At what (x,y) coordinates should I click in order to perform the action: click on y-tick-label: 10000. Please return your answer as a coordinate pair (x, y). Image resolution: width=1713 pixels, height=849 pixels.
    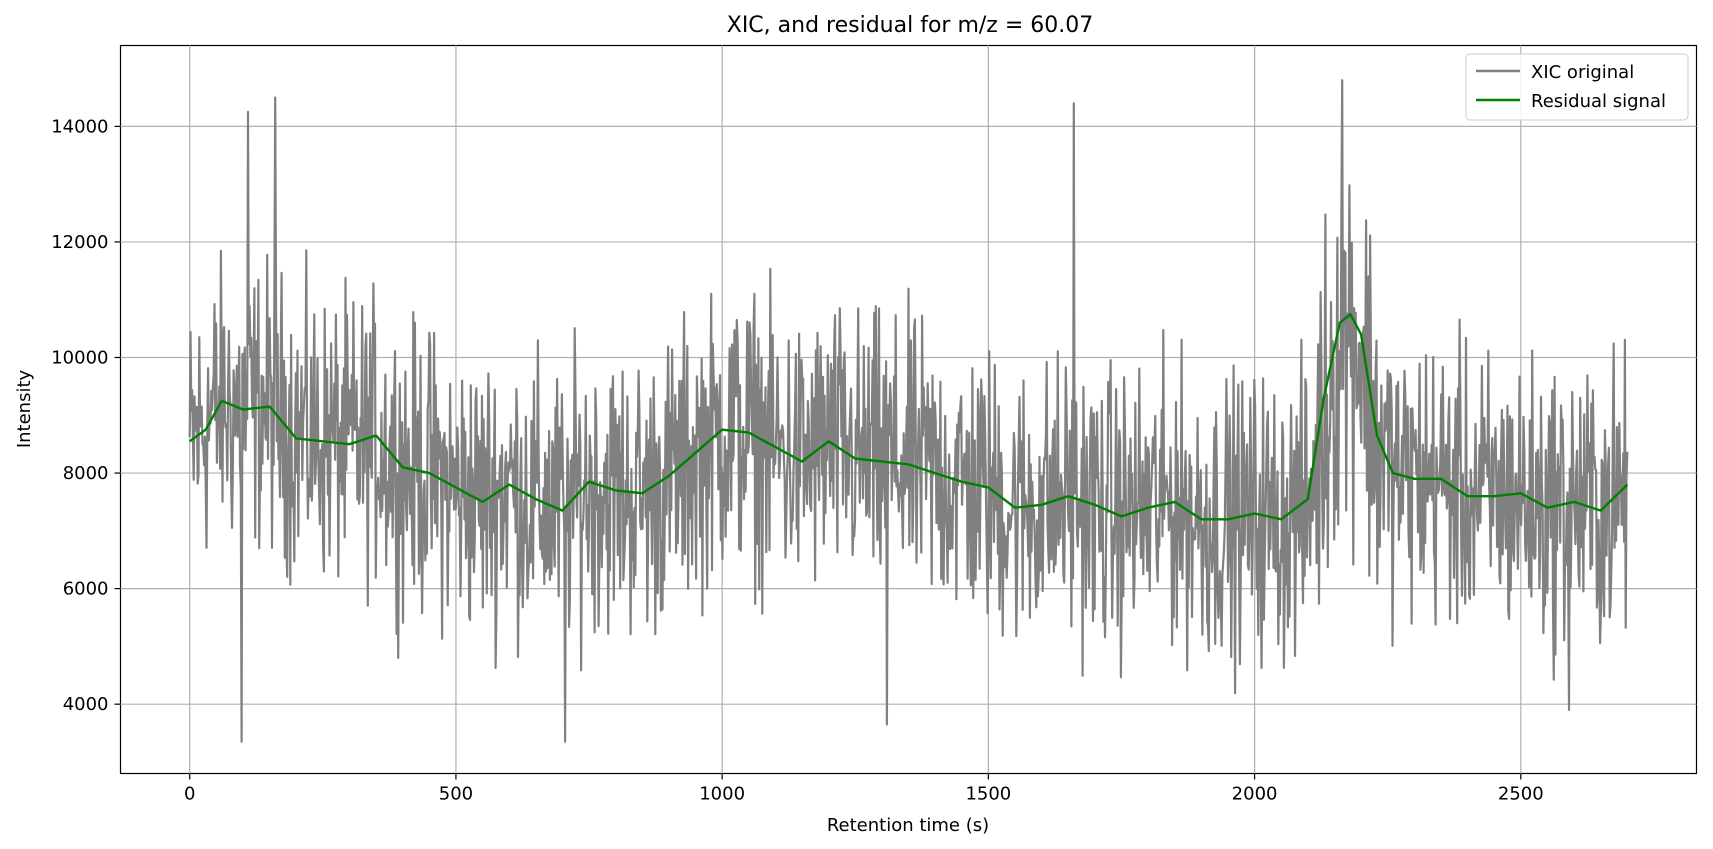
    Looking at the image, I should click on (79, 358).